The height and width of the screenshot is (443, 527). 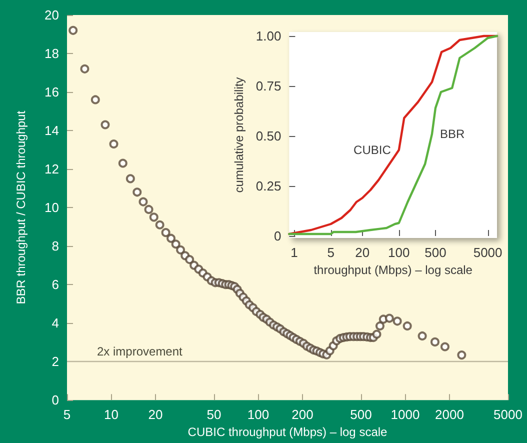 I want to click on y-axis-title: BBR throughput / CUBIC throughput, so click(x=21, y=207).